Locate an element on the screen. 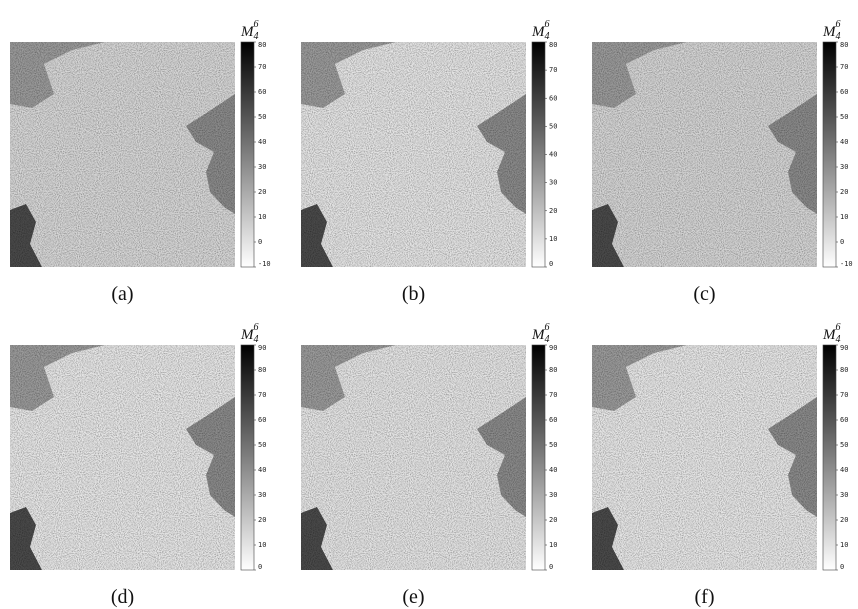 This screenshot has width=858, height=609. panel-label: (b) is located at coordinates (413, 294).